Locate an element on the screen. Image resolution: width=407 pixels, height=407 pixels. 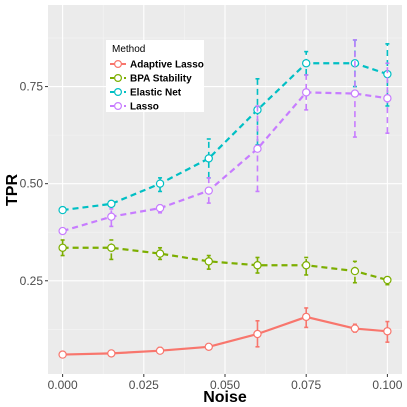
legend-item: BPA Stability is located at coordinates (151, 79).